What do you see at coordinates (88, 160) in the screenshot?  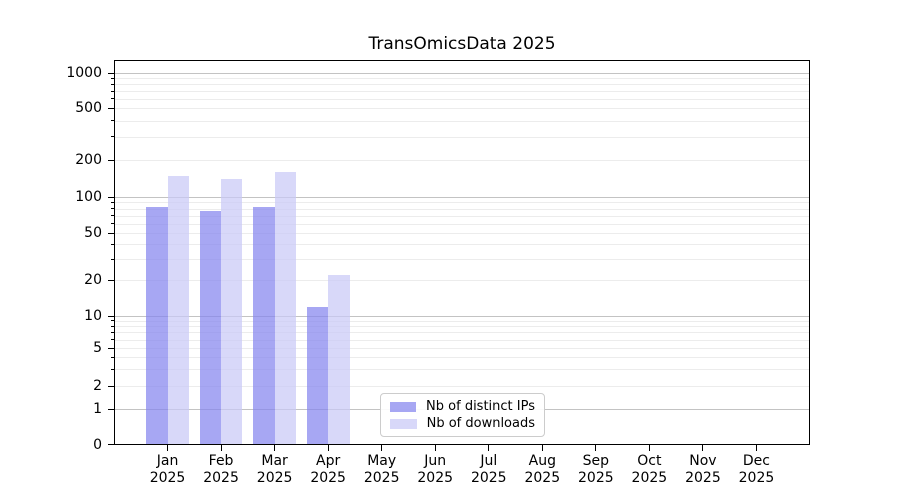 I see `y-tick-label: 200` at bounding box center [88, 160].